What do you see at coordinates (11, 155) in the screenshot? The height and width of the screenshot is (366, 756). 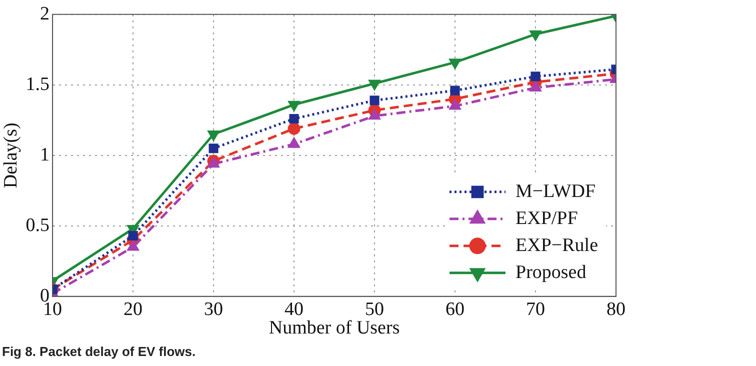 I see `y-axis-title: Delay(s)` at bounding box center [11, 155].